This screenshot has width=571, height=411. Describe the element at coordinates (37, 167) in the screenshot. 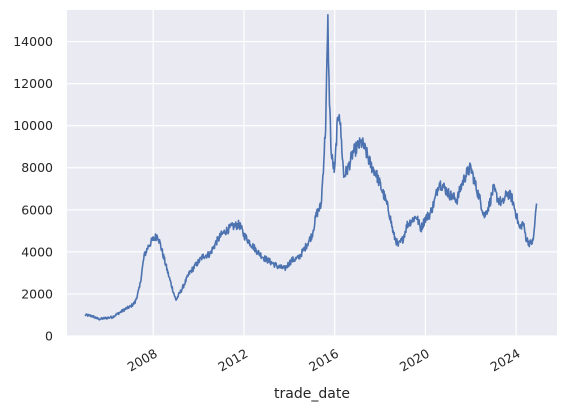

I see `y-tick-label: 8000` at that location.